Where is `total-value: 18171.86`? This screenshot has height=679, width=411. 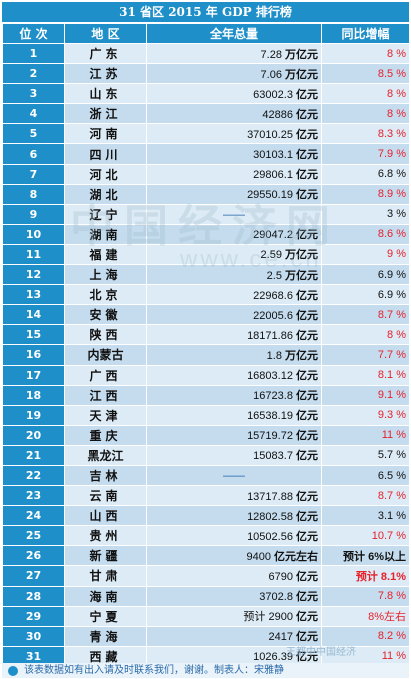
total-value: 18171.86 is located at coordinates (271, 335).